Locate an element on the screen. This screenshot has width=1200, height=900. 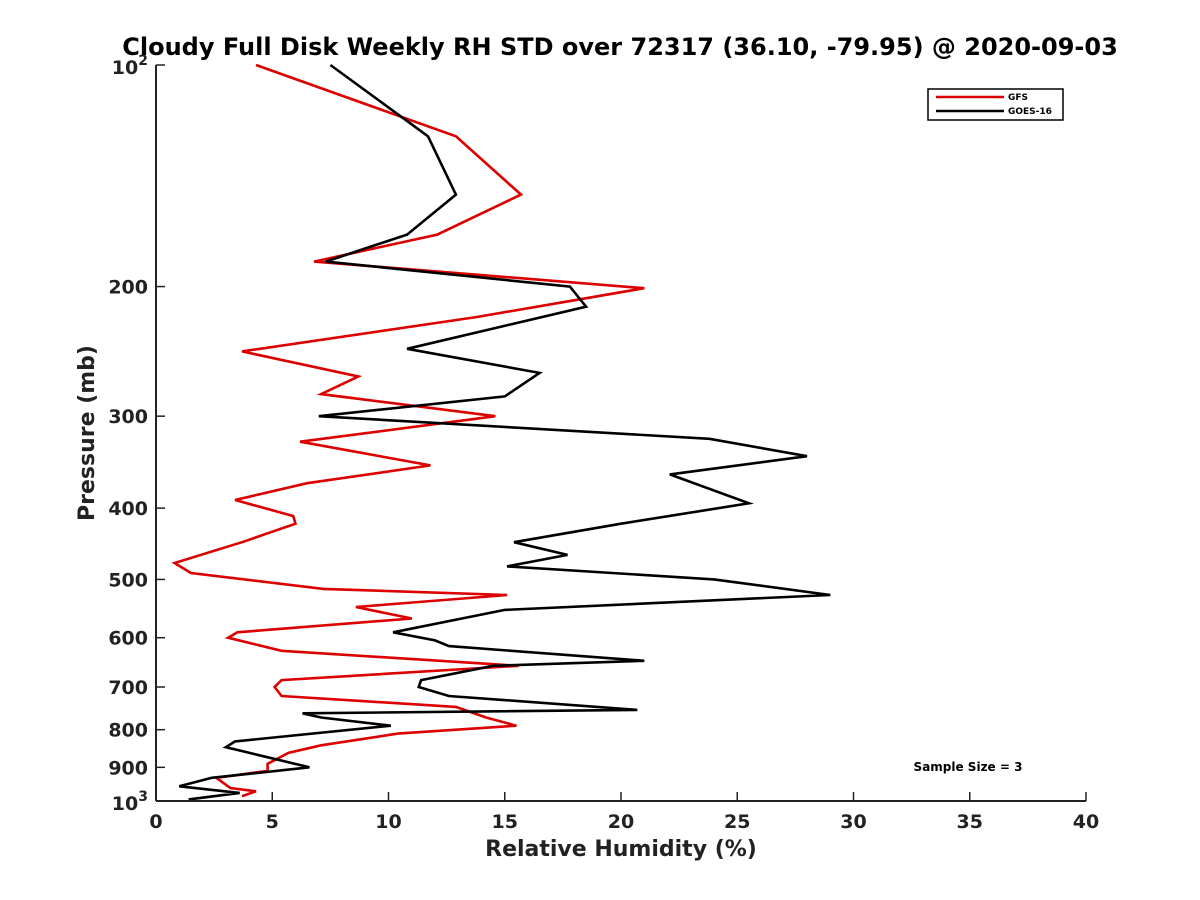
x-tick-label: 40 is located at coordinates (1086, 822).